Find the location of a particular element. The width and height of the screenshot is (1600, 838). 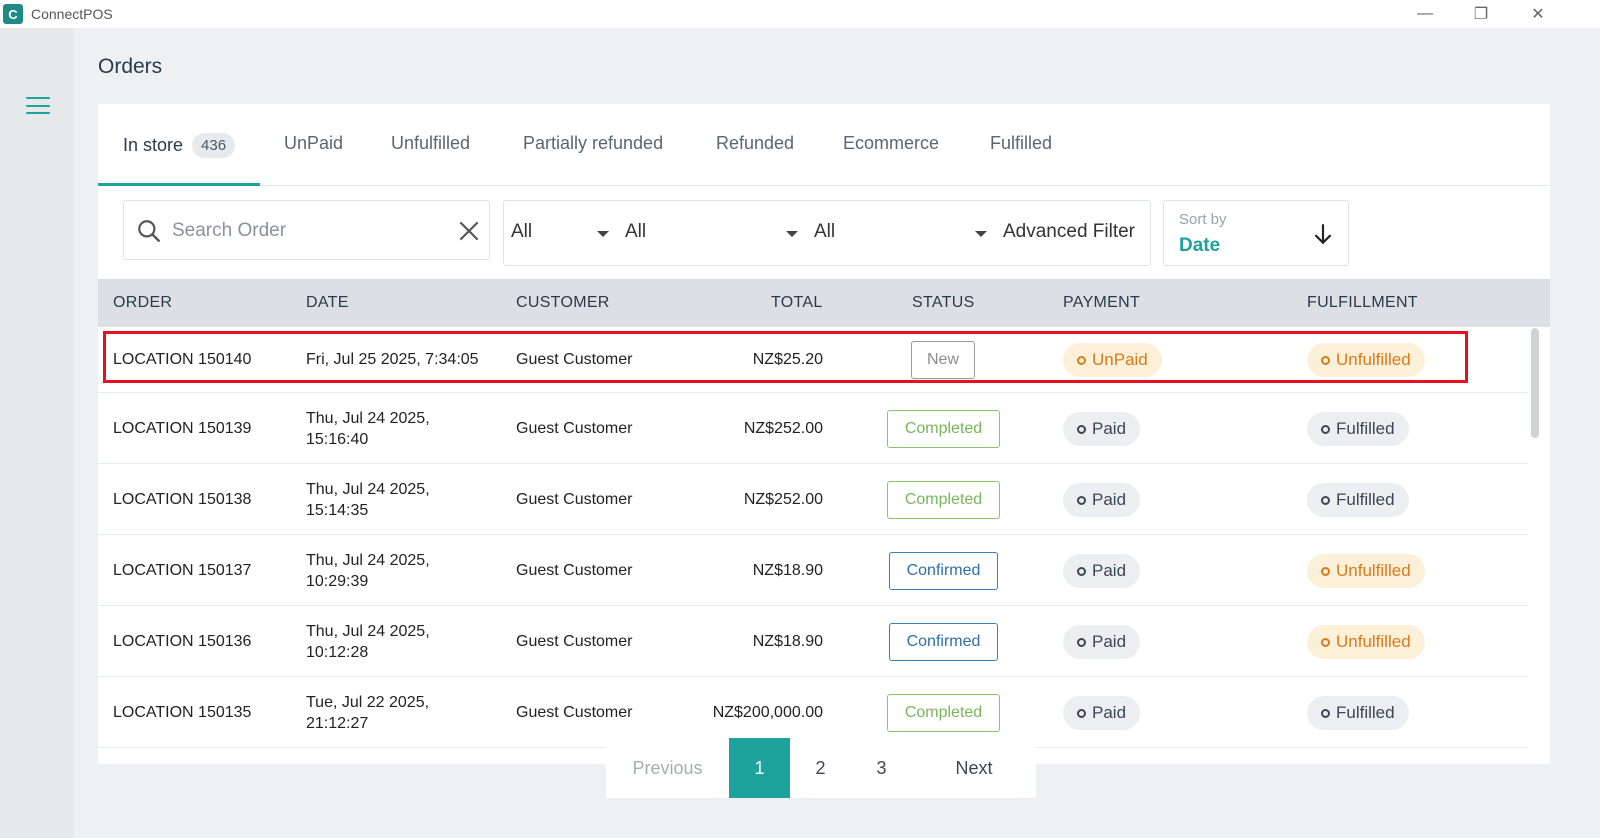

minimize-button: — is located at coordinates (1425, 14).